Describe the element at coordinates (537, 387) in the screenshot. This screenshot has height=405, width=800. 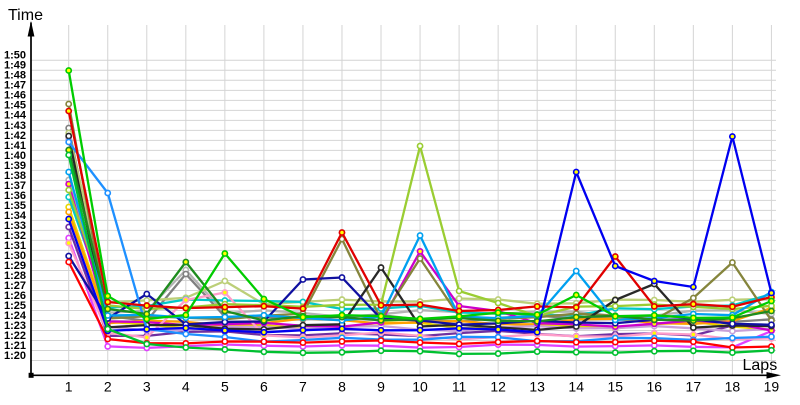
I see `svg-text: 13` at that location.